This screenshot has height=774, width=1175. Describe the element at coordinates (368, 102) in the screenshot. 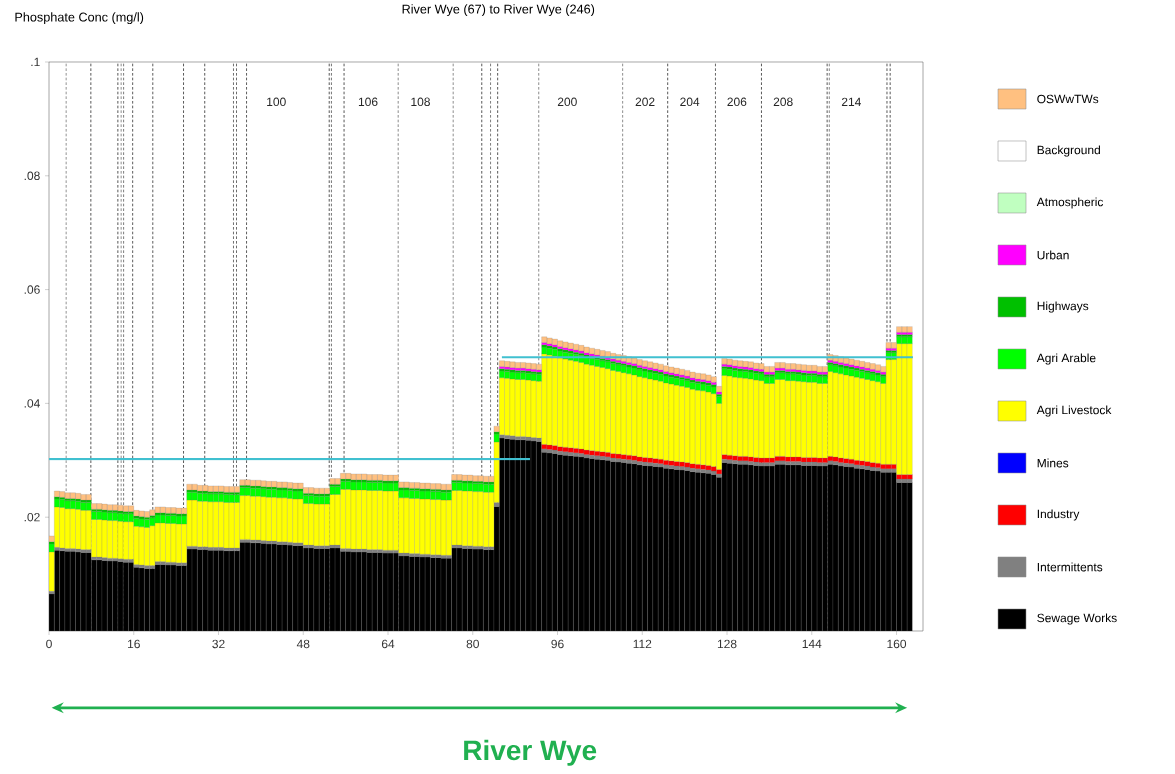

I see `annotation: 106` at that location.